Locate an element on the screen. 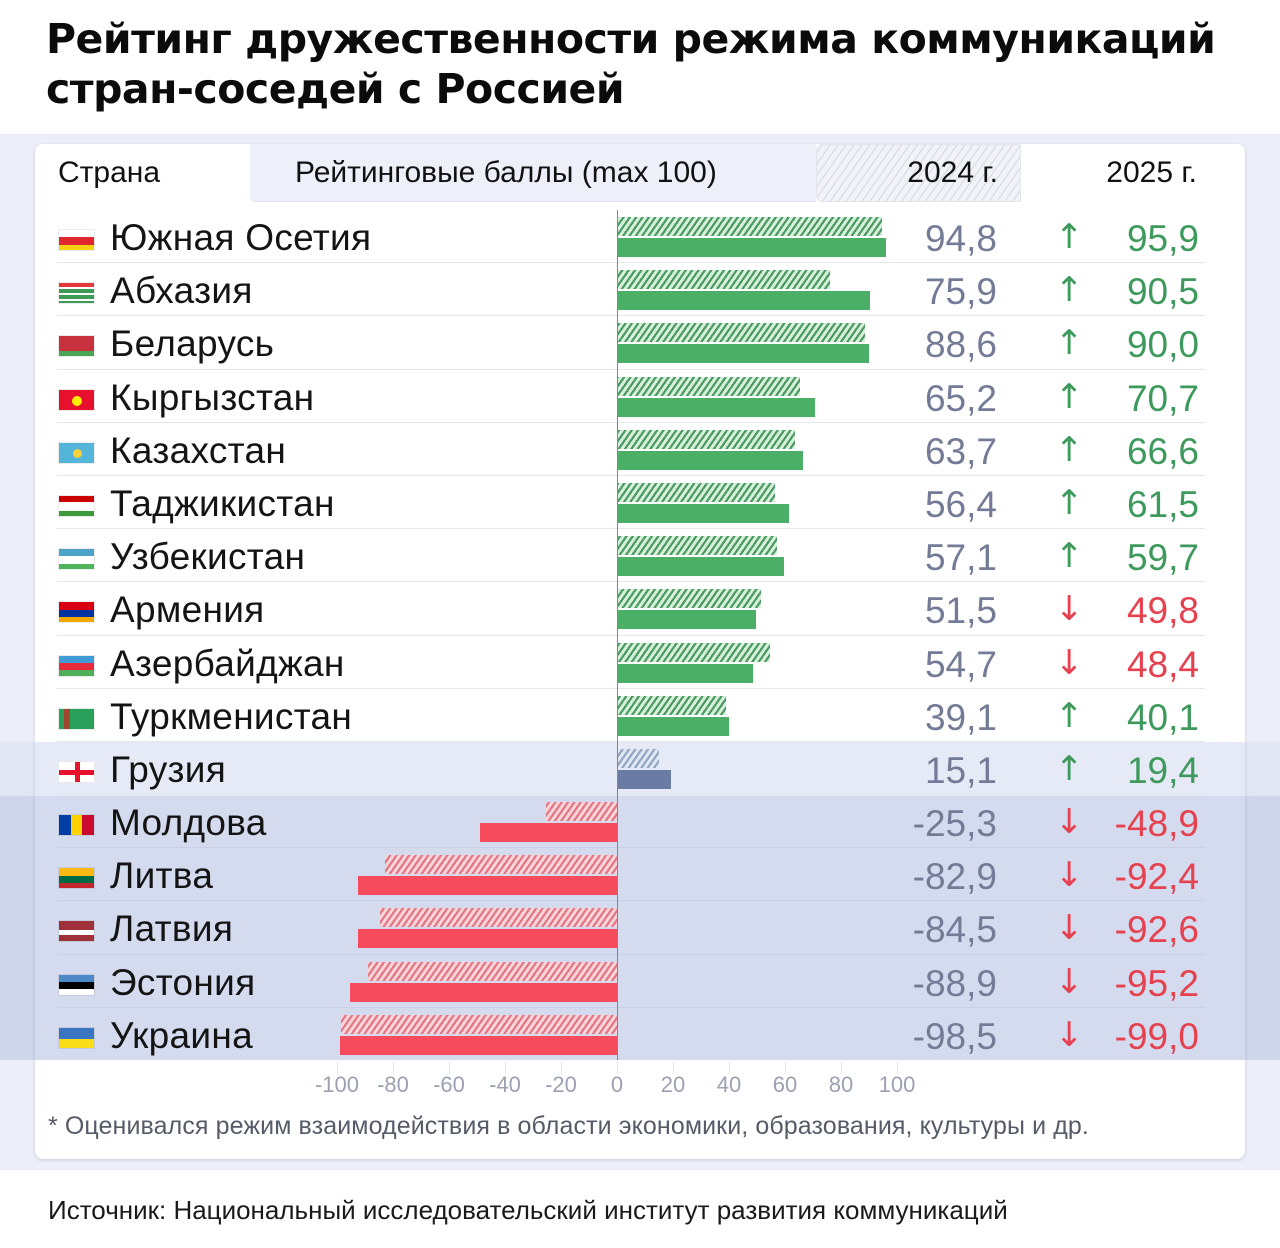 The image size is (1280, 1248). table-row: Южная Осетия 94,8 ↑ 95,9 is located at coordinates (640, 237).